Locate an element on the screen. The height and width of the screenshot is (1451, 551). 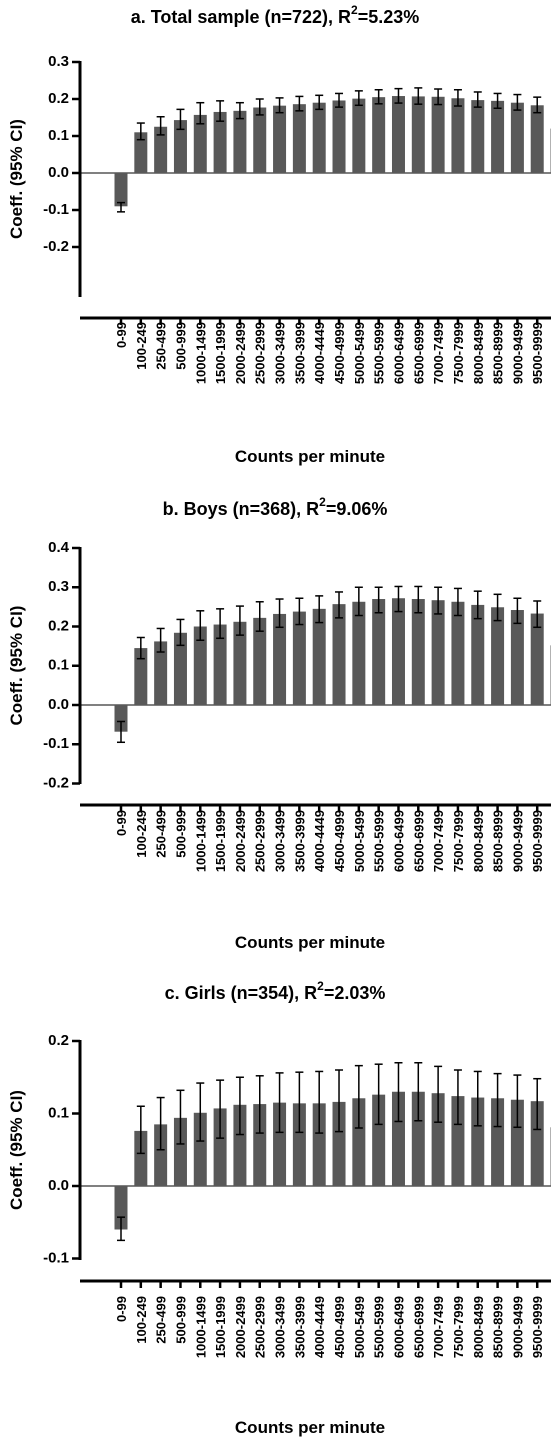
x-tick-label: 4500-4999 is located at coordinates (339, 353).